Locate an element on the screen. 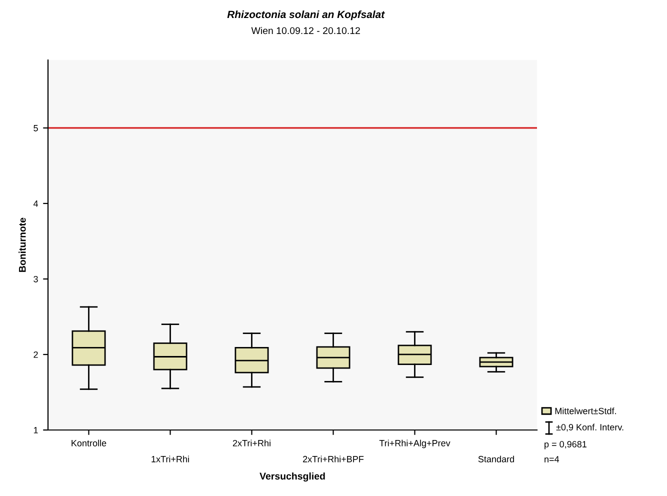 Image resolution: width=667 pixels, height=496 pixels. chart-title: Rhizoctonia solani an Kopfsalat is located at coordinates (306, 15).